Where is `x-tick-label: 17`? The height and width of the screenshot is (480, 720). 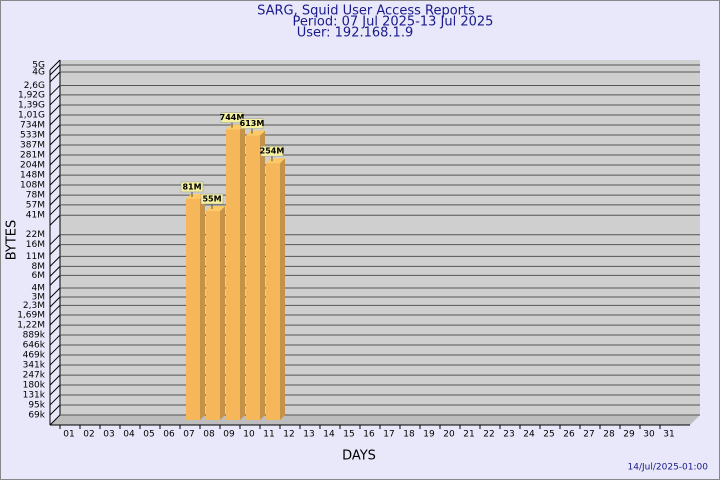
x-tick-label: 17 is located at coordinates (388, 435).